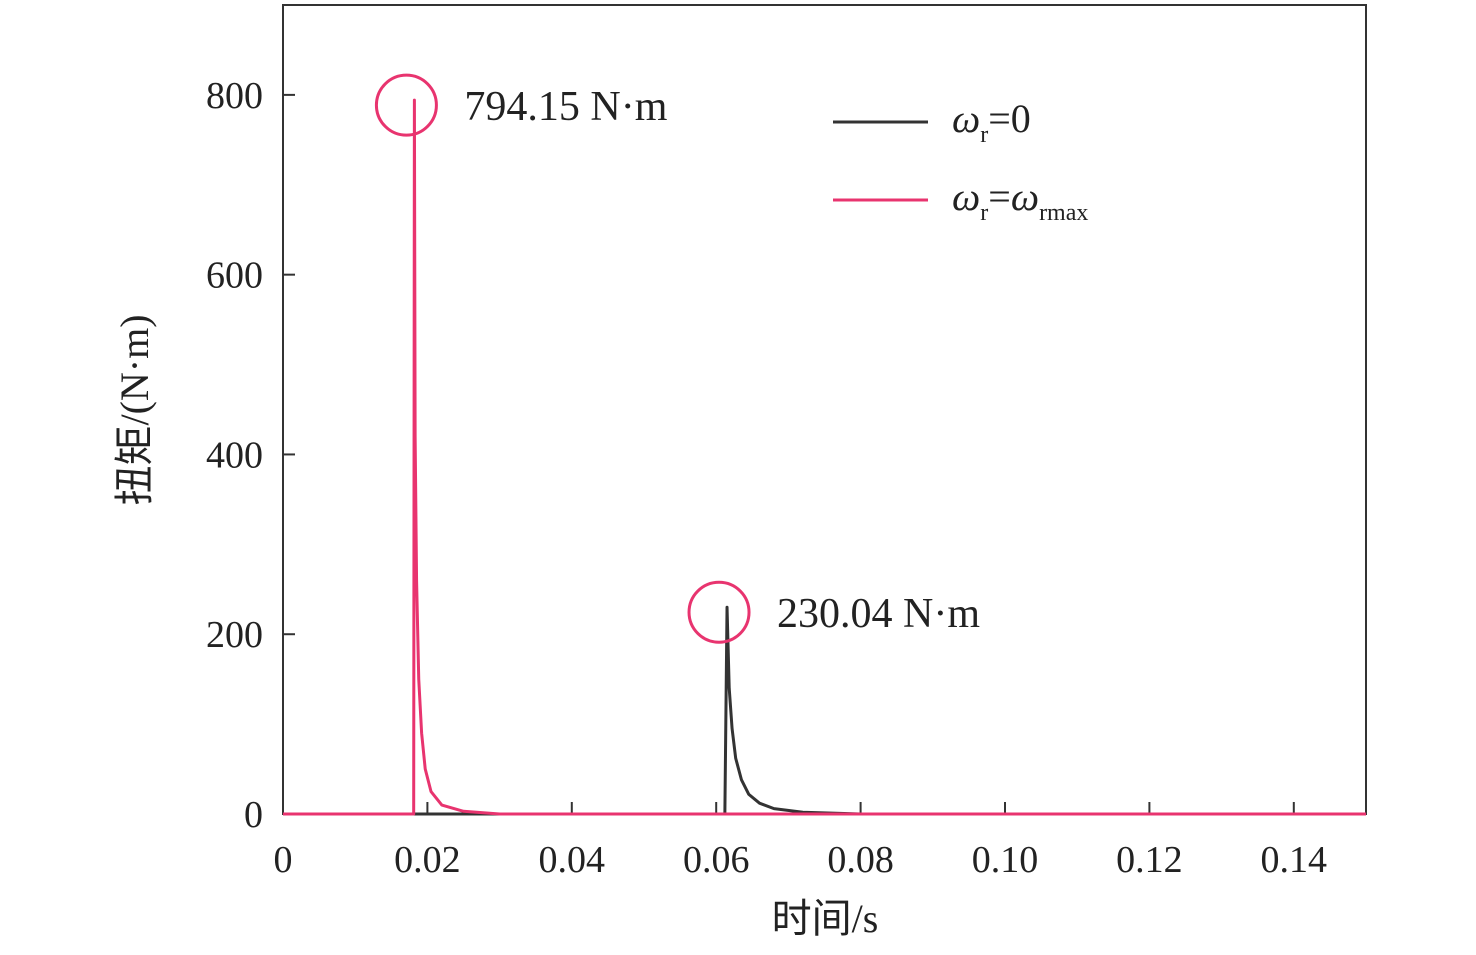 This screenshot has width=1476, height=955. Describe the element at coordinates (1005, 860) in the screenshot. I see `x-tick-label: 0.10` at that location.